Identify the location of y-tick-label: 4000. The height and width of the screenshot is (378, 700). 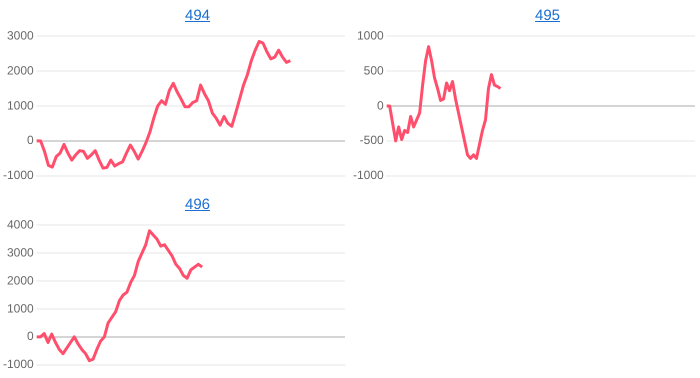
(20, 225).